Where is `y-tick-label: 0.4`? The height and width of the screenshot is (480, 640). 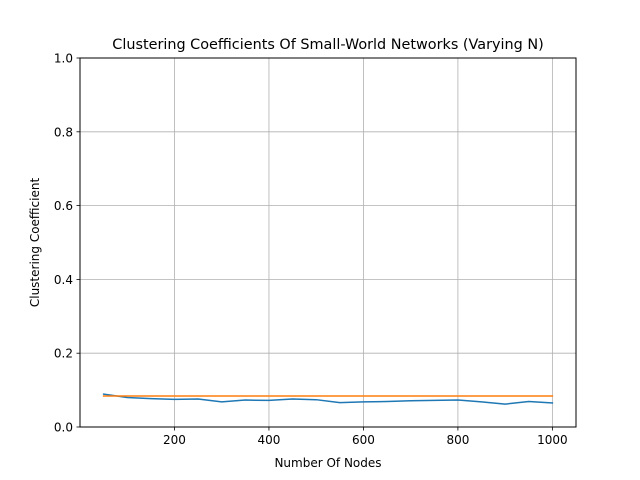 y-tick-label: 0.4 is located at coordinates (63, 280).